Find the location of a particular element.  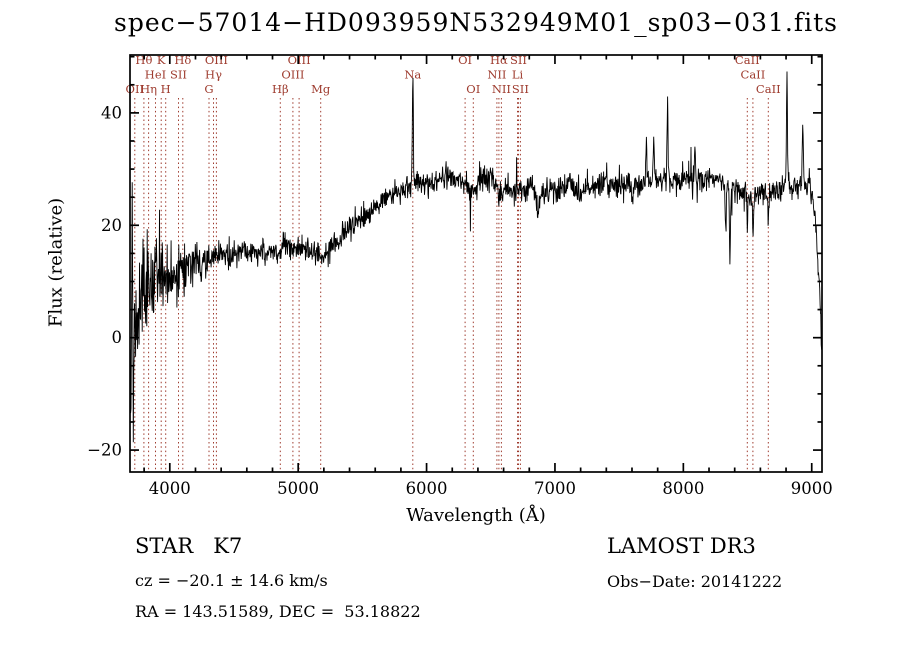

x-tick-label: 5000 is located at coordinates (298, 488).